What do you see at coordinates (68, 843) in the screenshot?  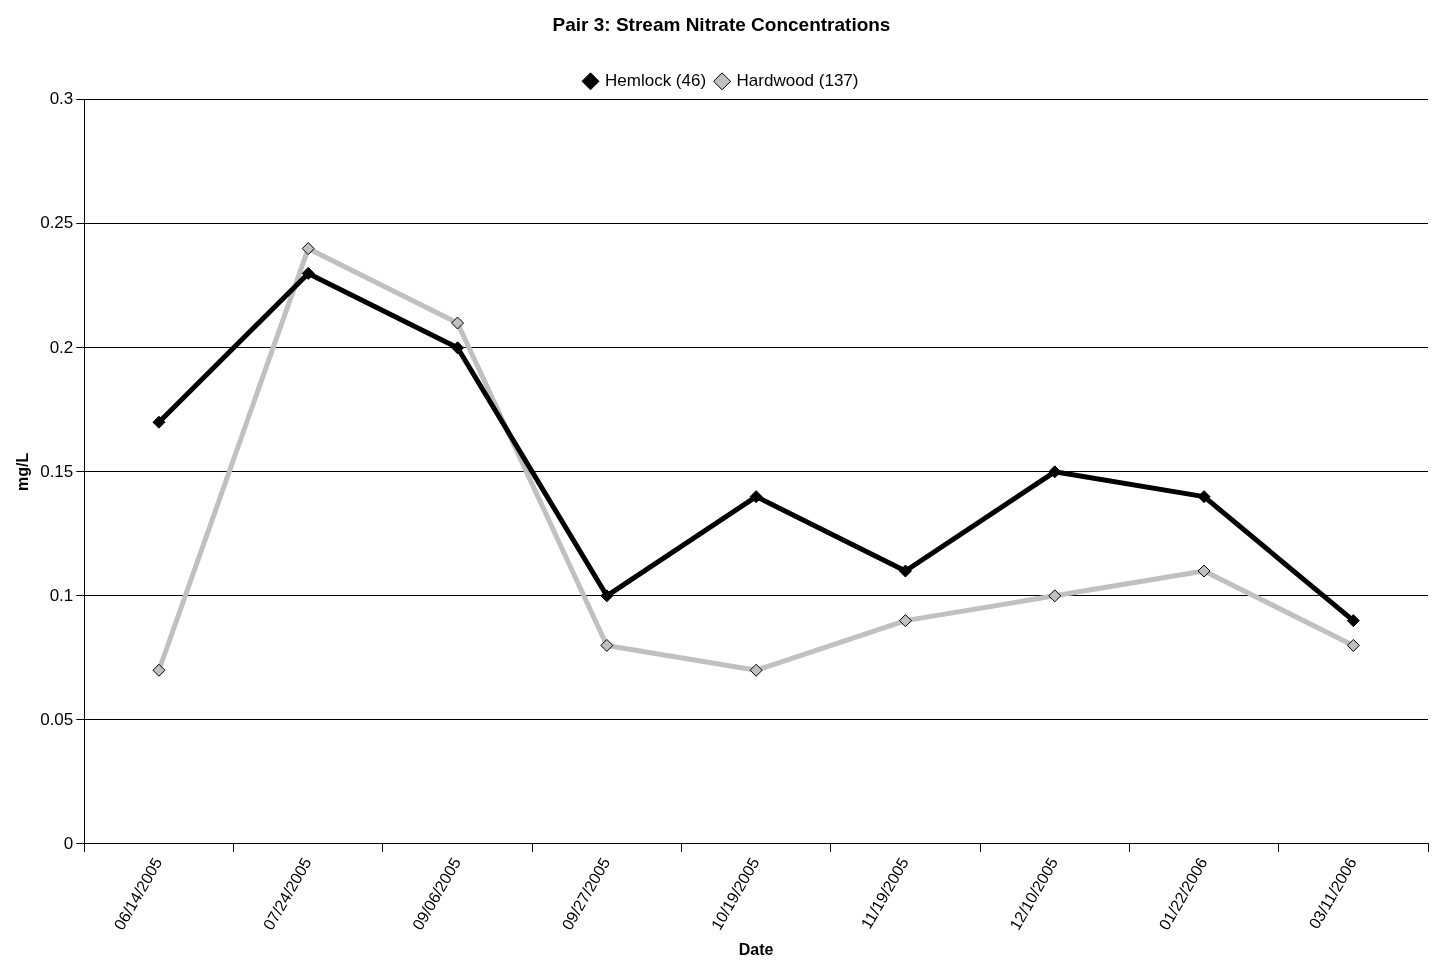 I see `y-tick-label: 0` at bounding box center [68, 843].